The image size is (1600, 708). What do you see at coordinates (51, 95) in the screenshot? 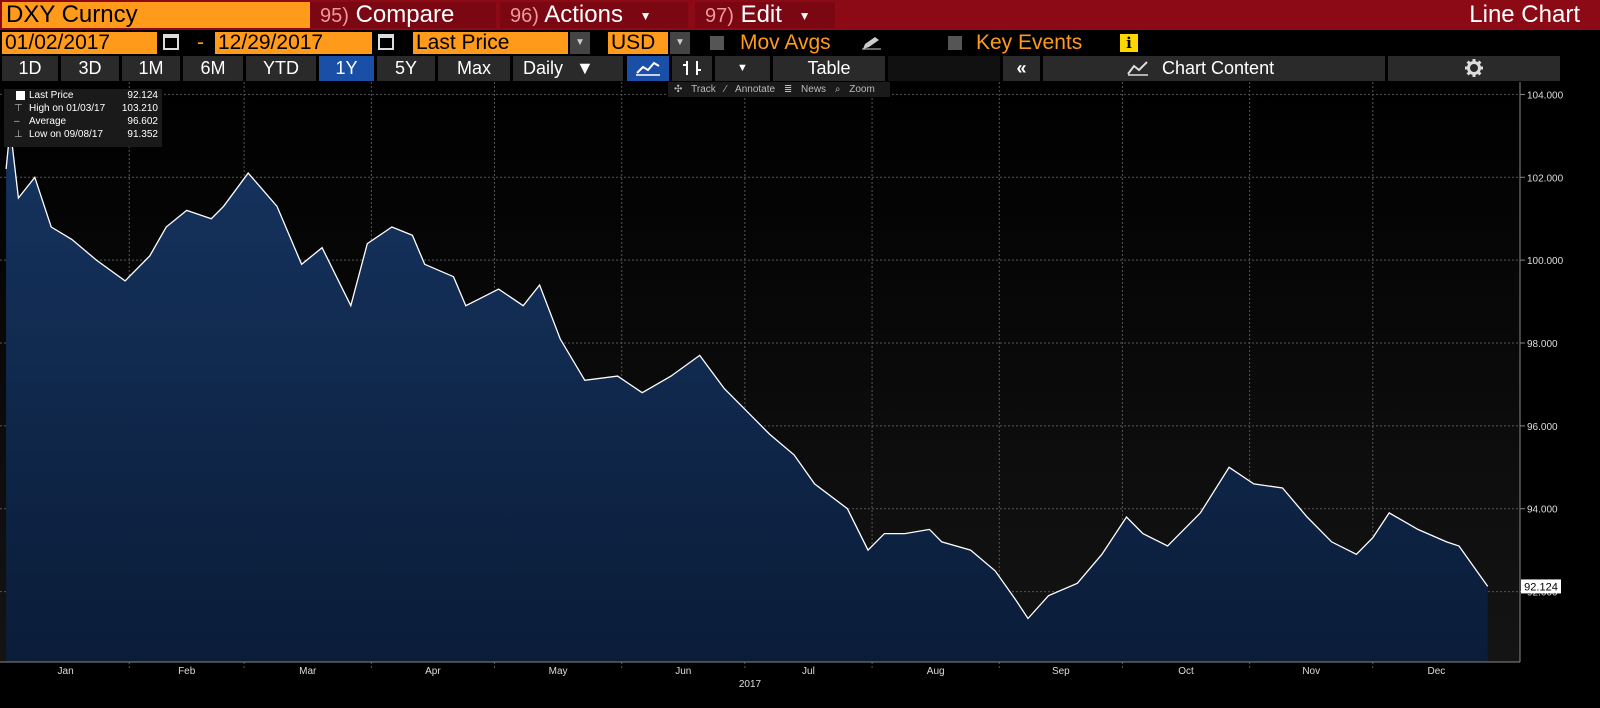
I see `legend-label: Last Price` at bounding box center [51, 95].